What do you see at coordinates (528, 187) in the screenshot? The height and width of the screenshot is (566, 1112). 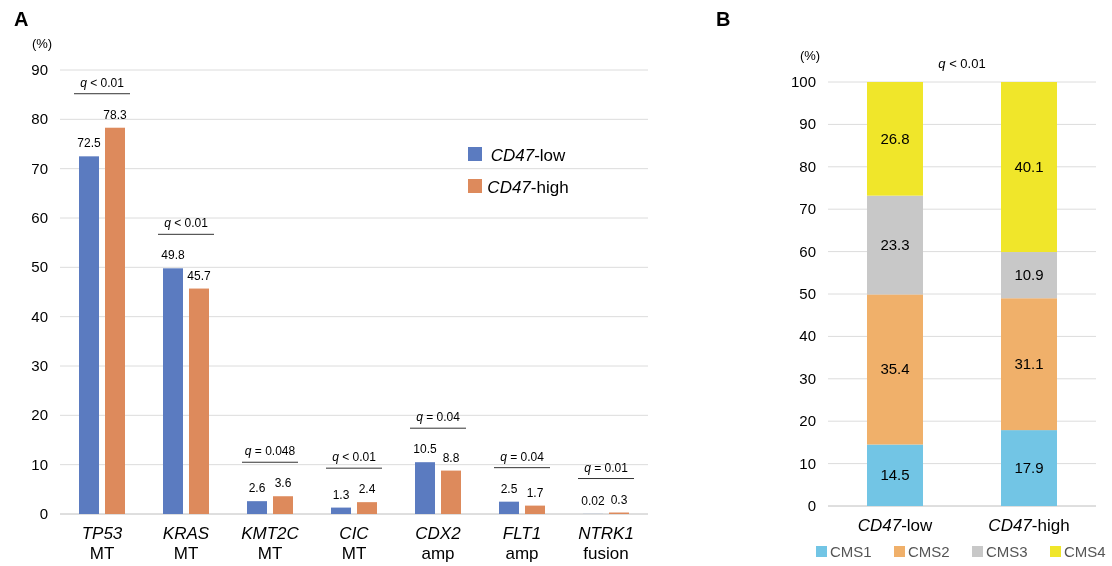 I see `legend-label: CD47-high` at bounding box center [528, 187].